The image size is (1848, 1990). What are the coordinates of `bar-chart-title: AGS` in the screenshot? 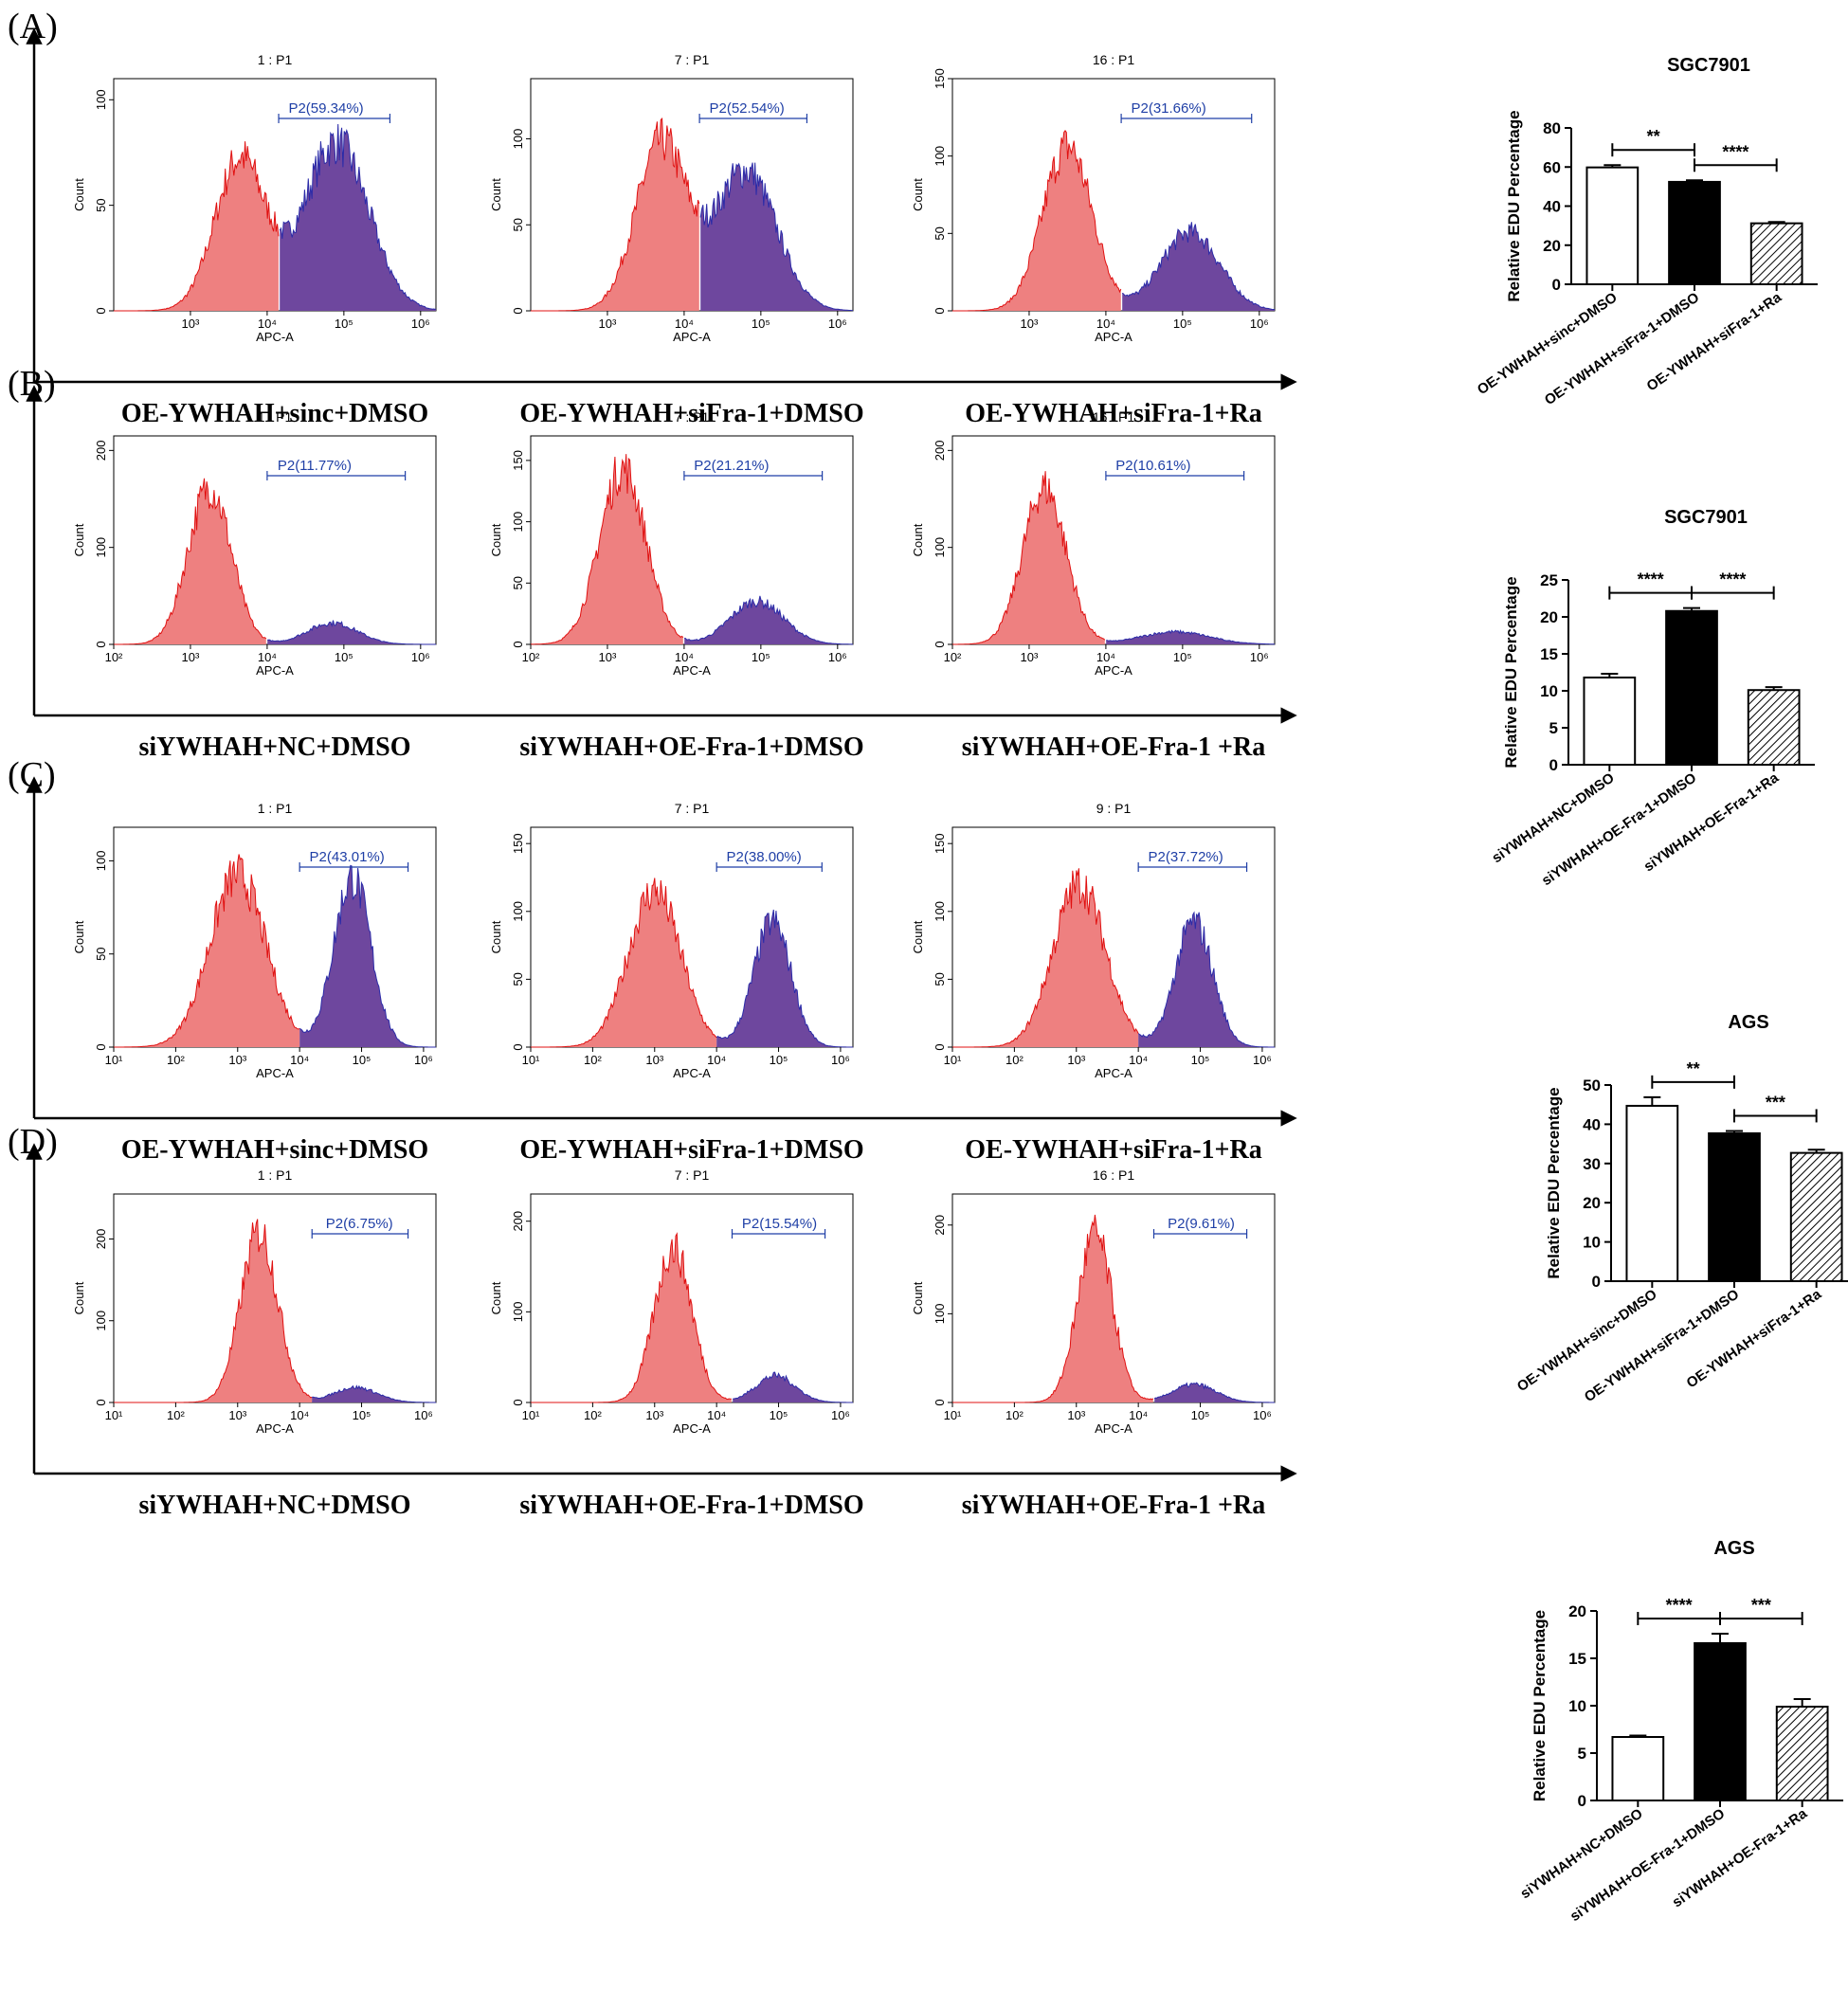 It's located at (1733, 1548).